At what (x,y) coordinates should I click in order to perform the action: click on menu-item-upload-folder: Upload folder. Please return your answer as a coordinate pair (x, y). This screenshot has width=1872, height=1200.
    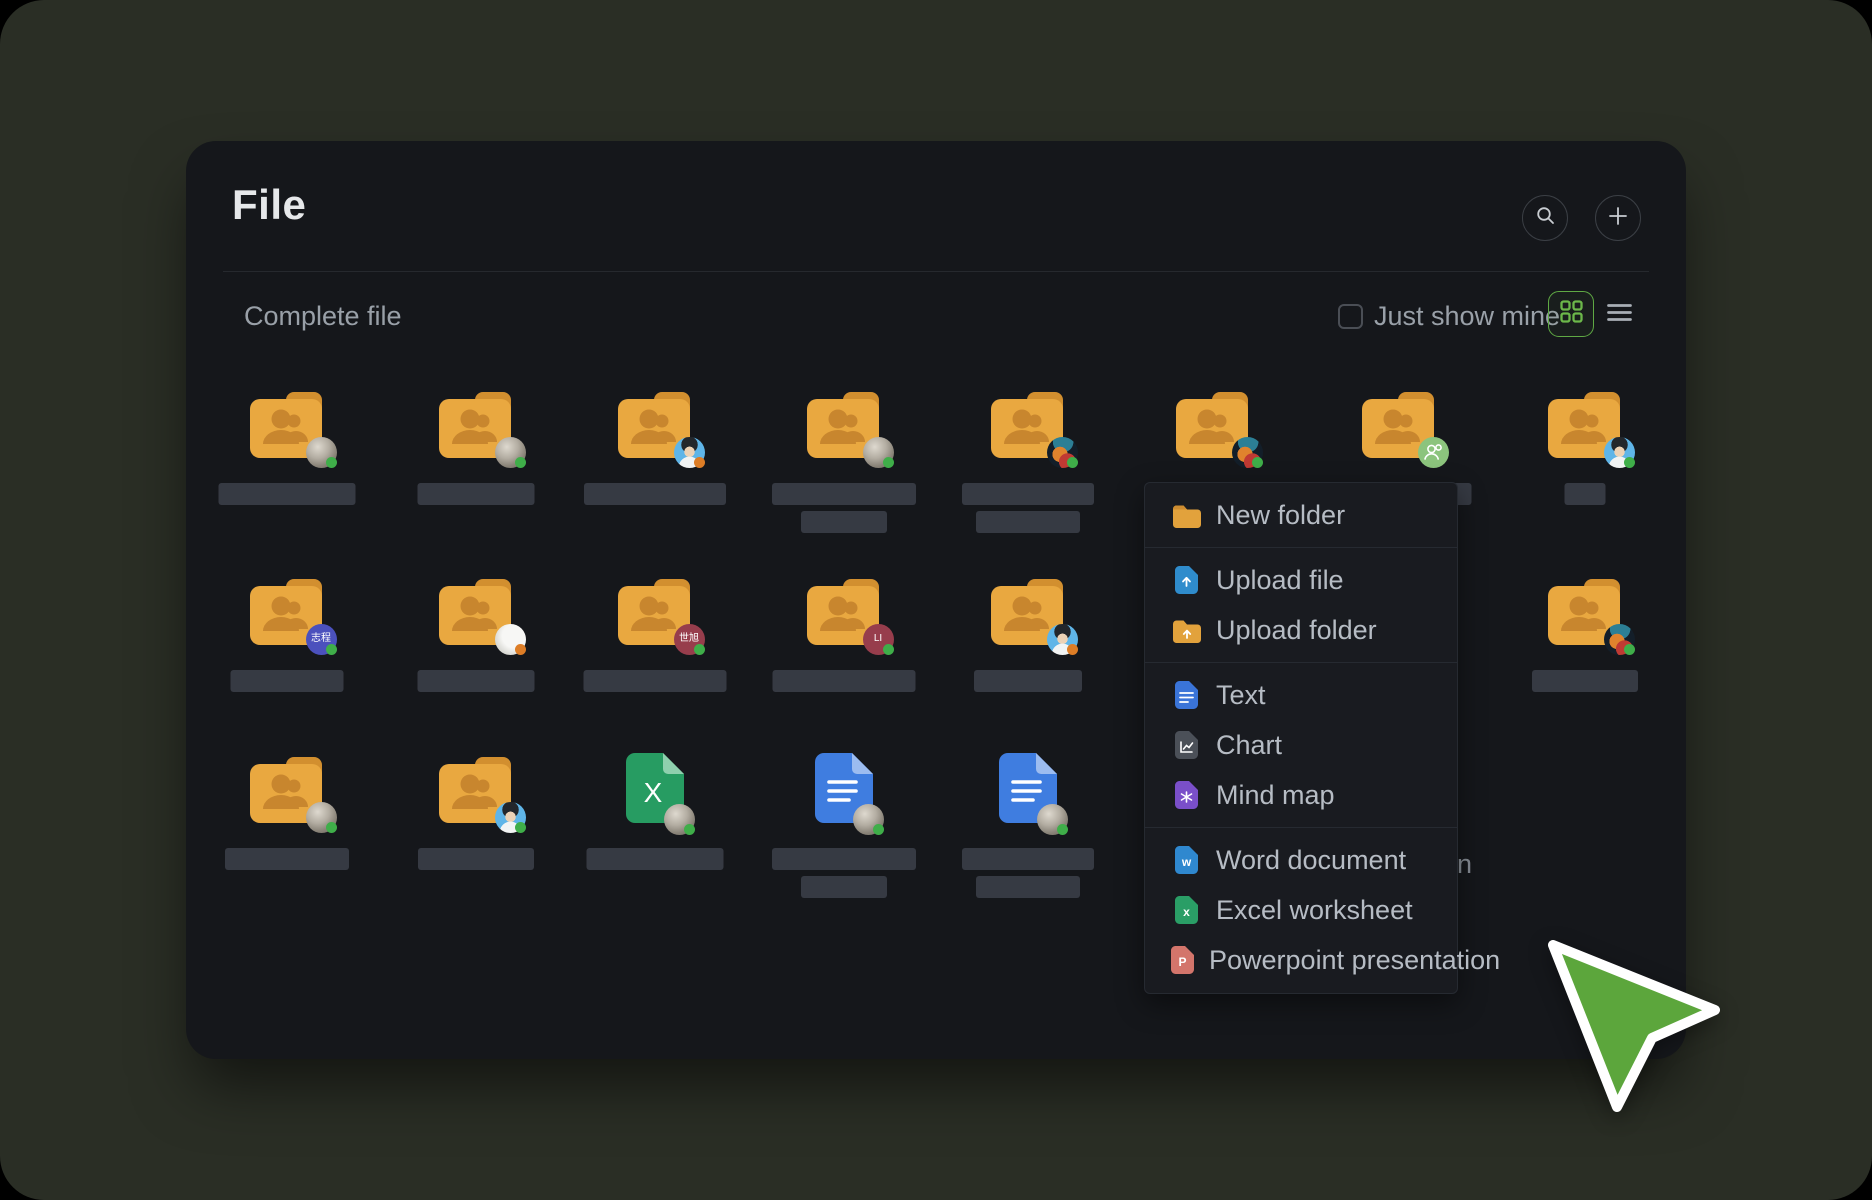
    Looking at the image, I should click on (1301, 630).